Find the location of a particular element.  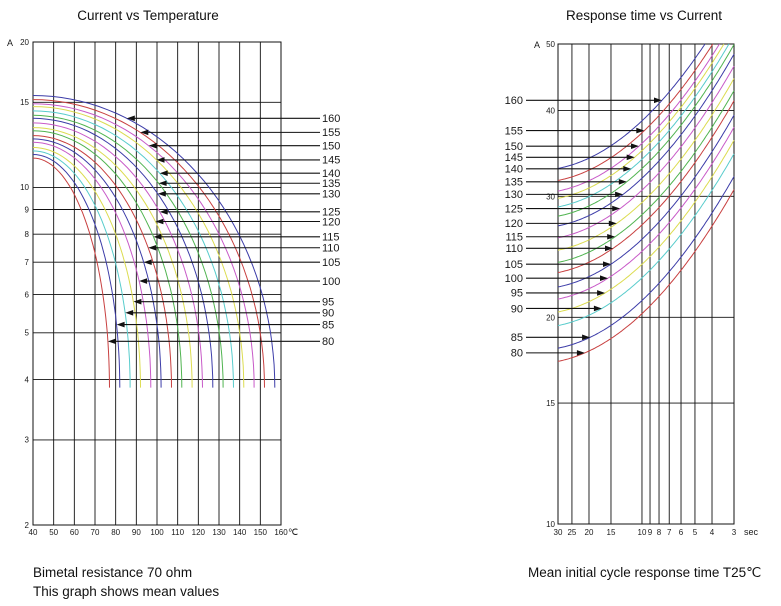

y-tick-label: 50 is located at coordinates (550, 44).